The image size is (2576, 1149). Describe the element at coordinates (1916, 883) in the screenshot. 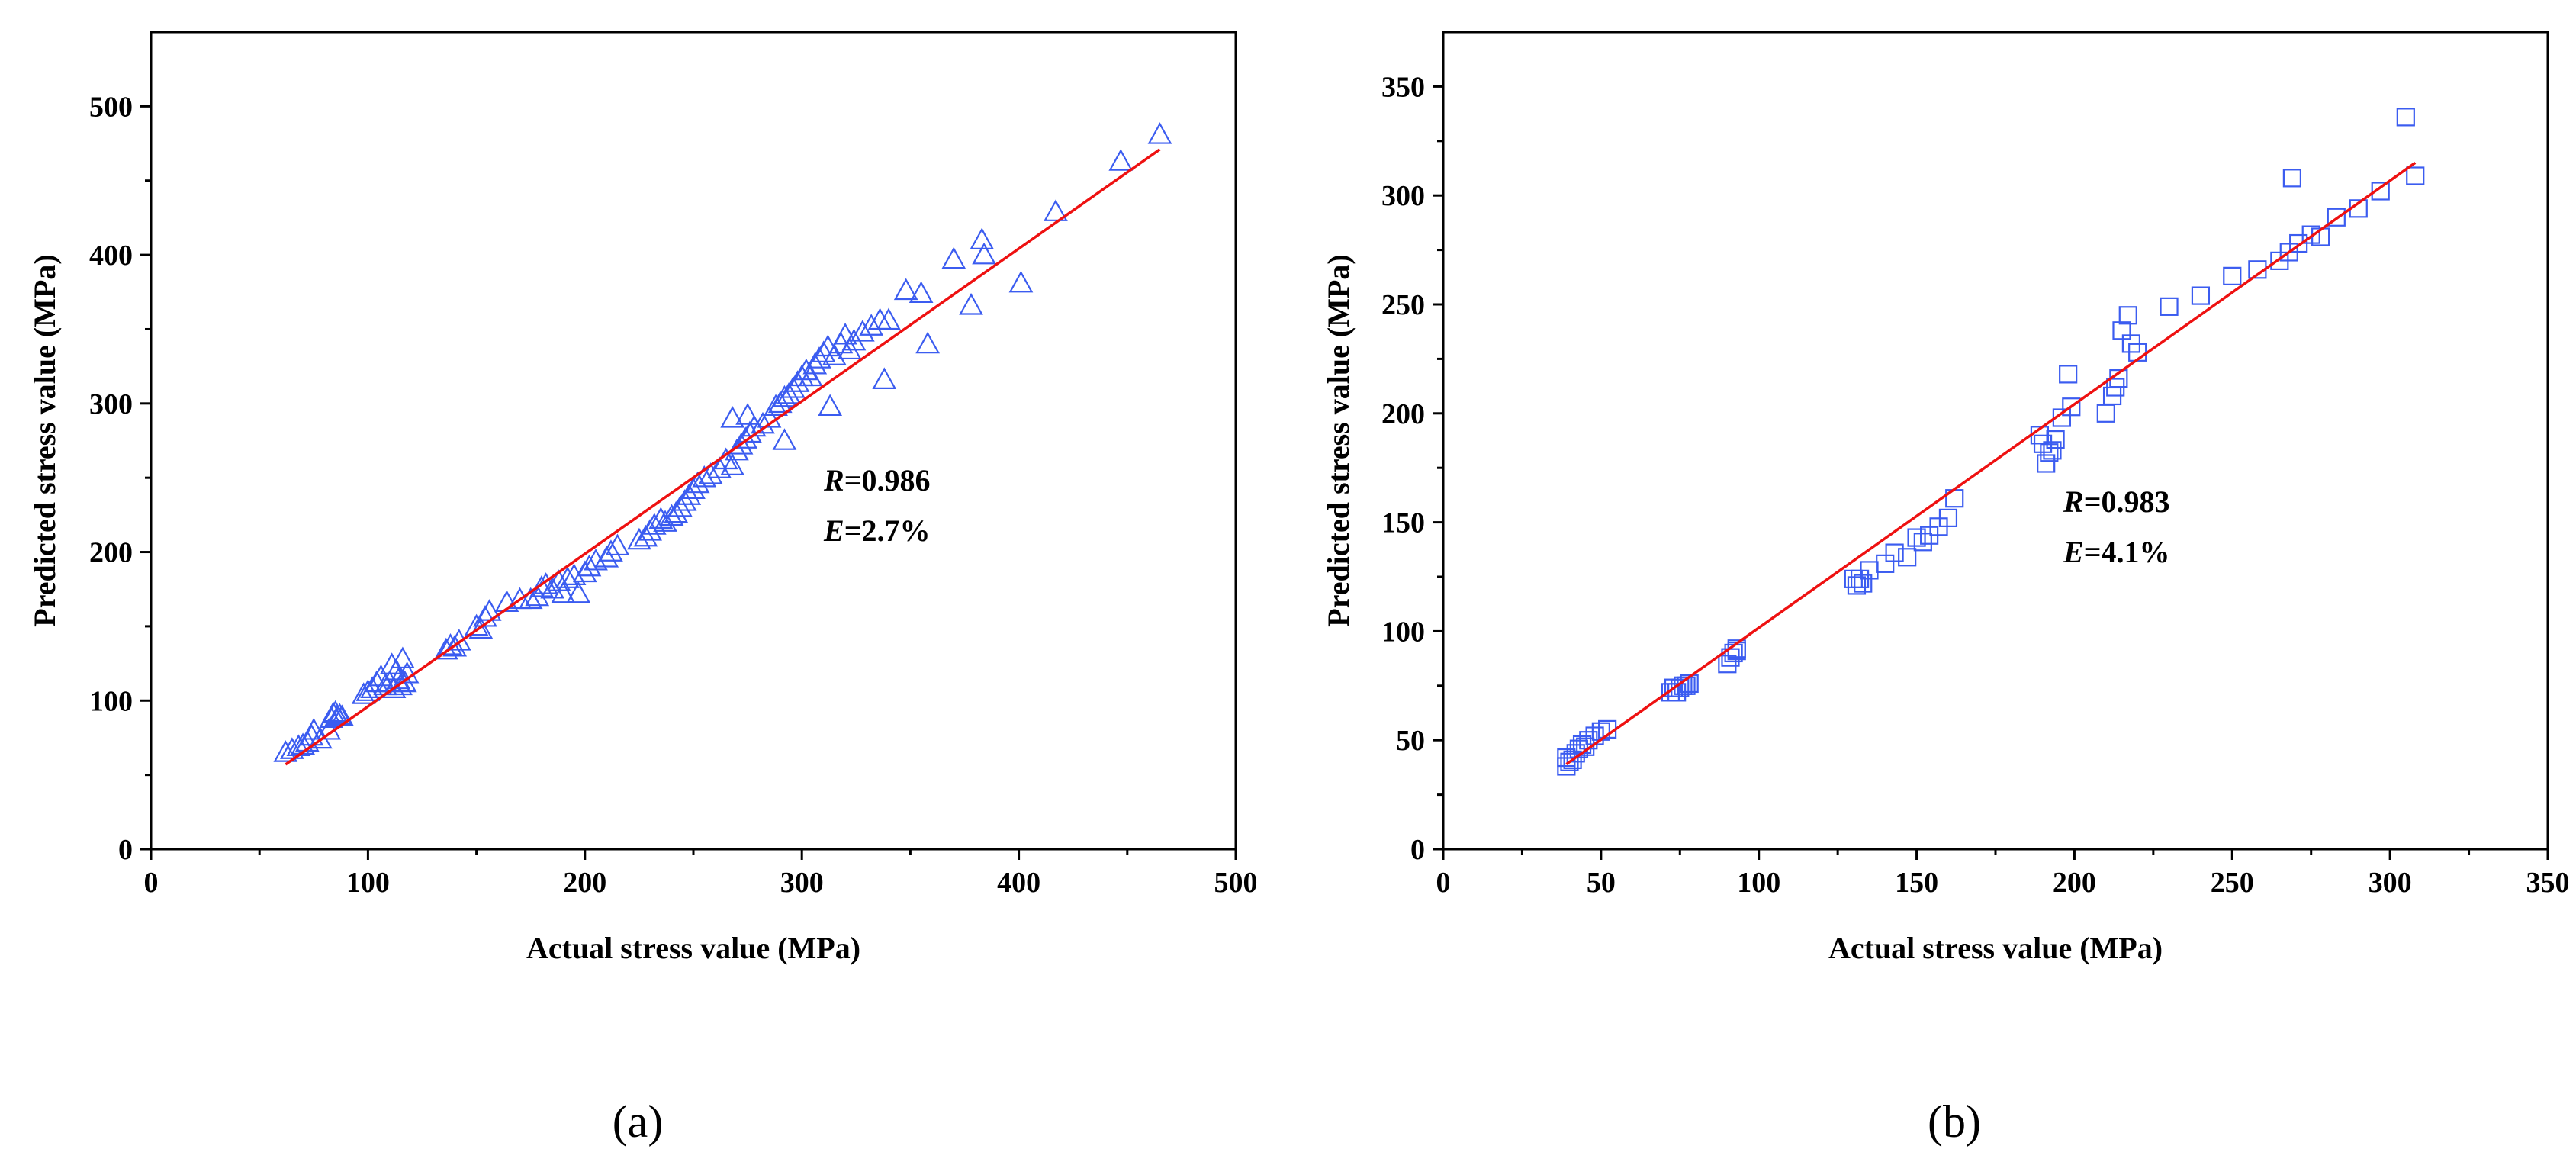

I see `x-tick-label: 150` at that location.